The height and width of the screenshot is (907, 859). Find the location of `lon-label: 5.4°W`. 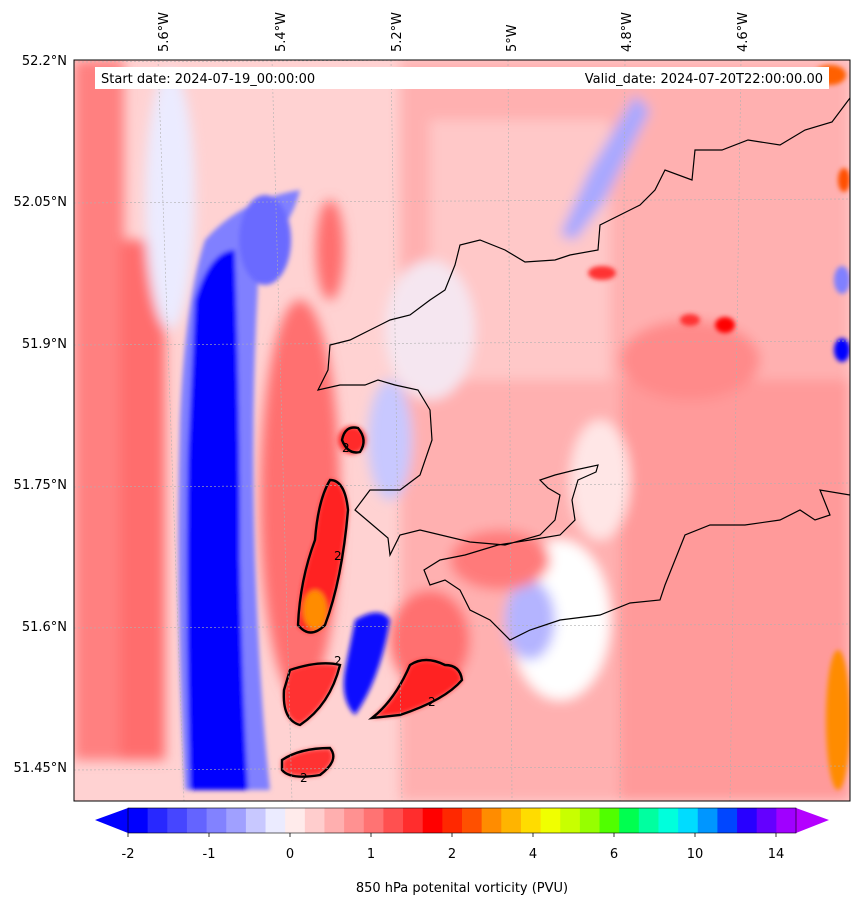

lon-label: 5.4°W is located at coordinates (281, 32).